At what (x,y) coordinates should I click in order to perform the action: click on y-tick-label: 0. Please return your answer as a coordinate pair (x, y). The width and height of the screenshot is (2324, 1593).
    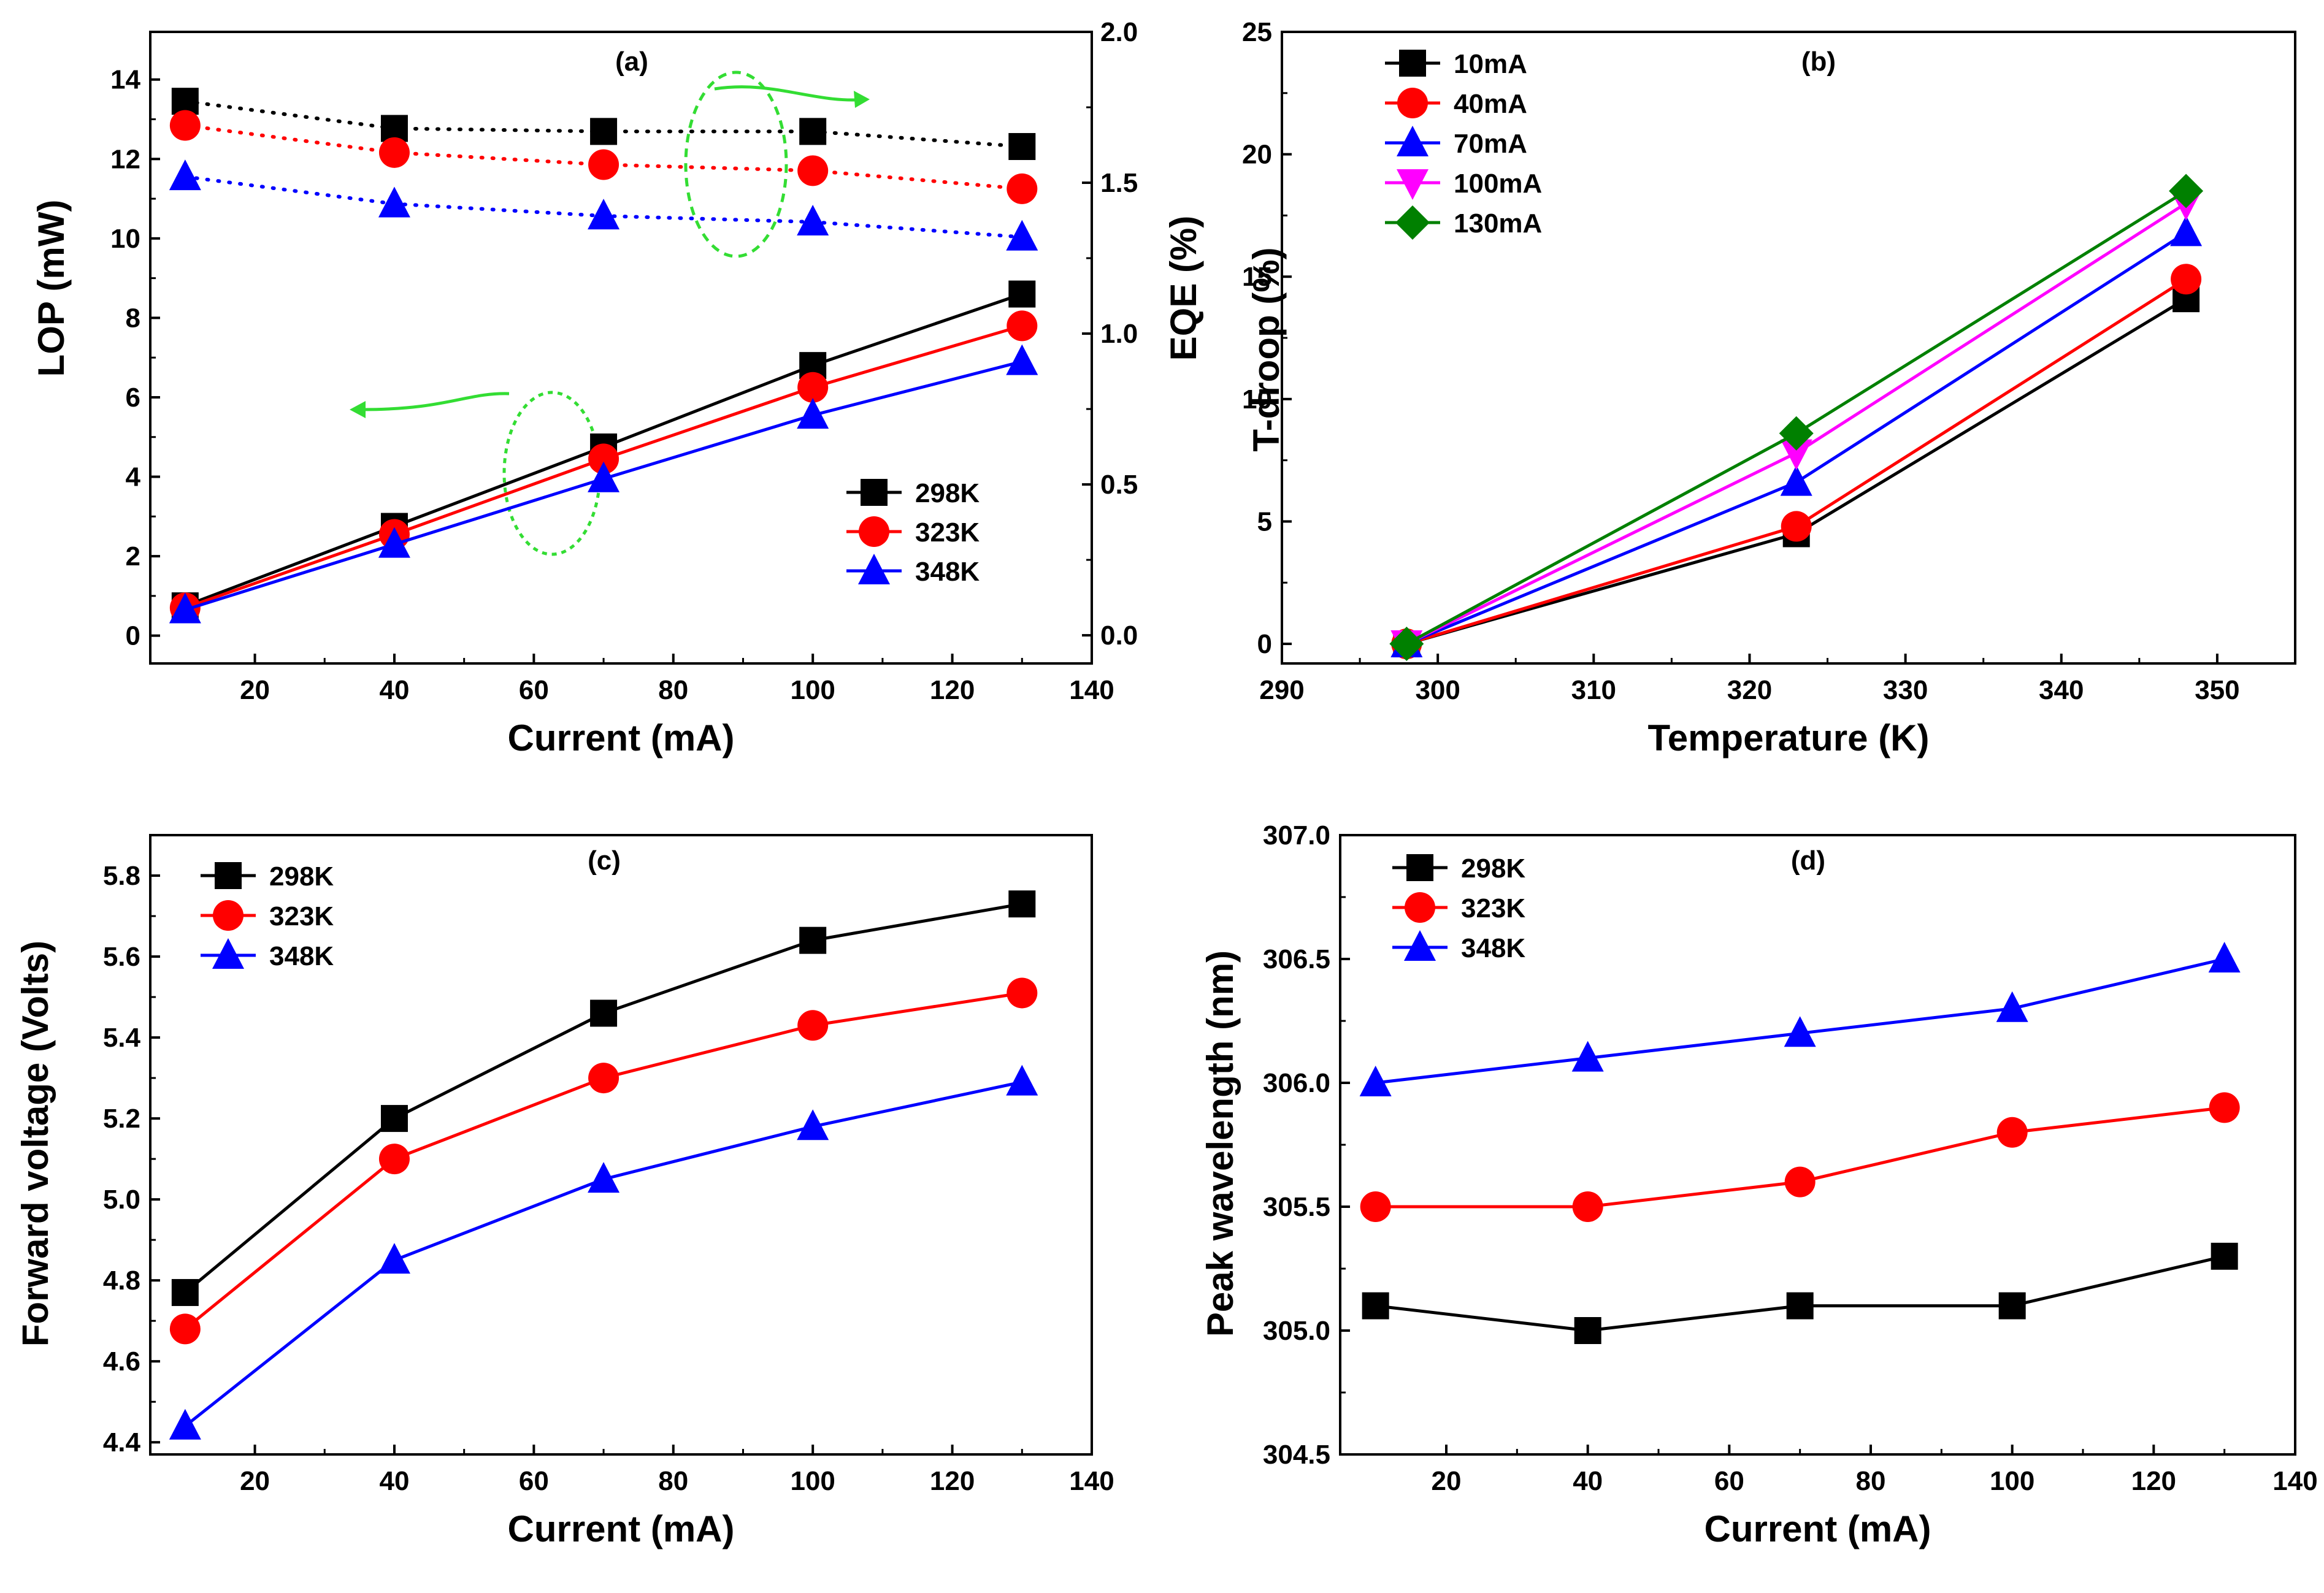
    Looking at the image, I should click on (1265, 644).